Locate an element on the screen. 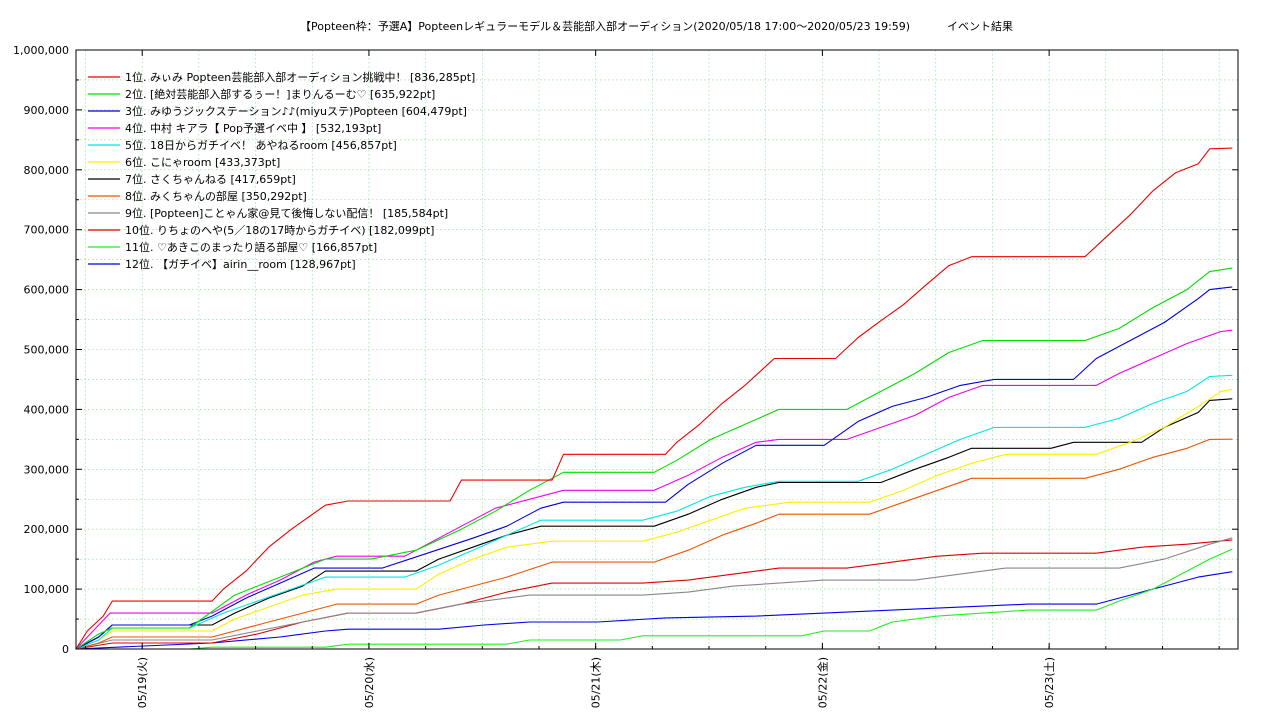 The width and height of the screenshot is (1280, 720). y-tick-label: 500,000 is located at coordinates (47, 350).